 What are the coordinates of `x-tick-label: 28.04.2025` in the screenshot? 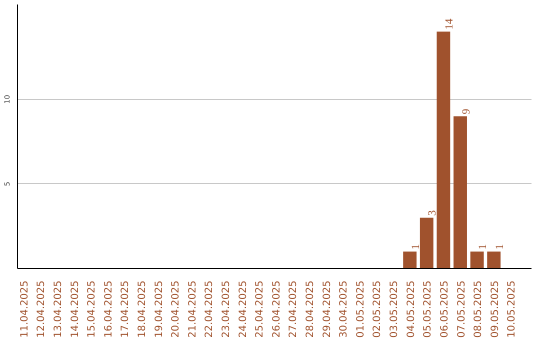 It's located at (310, 309).